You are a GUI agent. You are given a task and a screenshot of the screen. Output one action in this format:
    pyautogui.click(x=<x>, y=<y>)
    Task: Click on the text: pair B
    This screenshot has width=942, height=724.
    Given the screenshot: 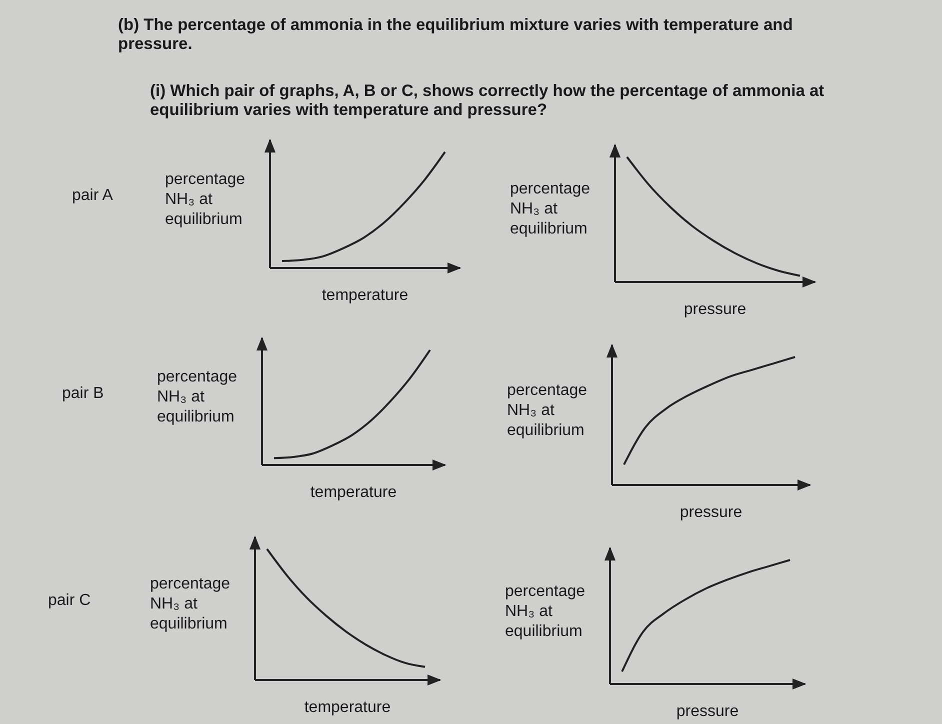 What is the action you would take?
    pyautogui.click(x=83, y=393)
    